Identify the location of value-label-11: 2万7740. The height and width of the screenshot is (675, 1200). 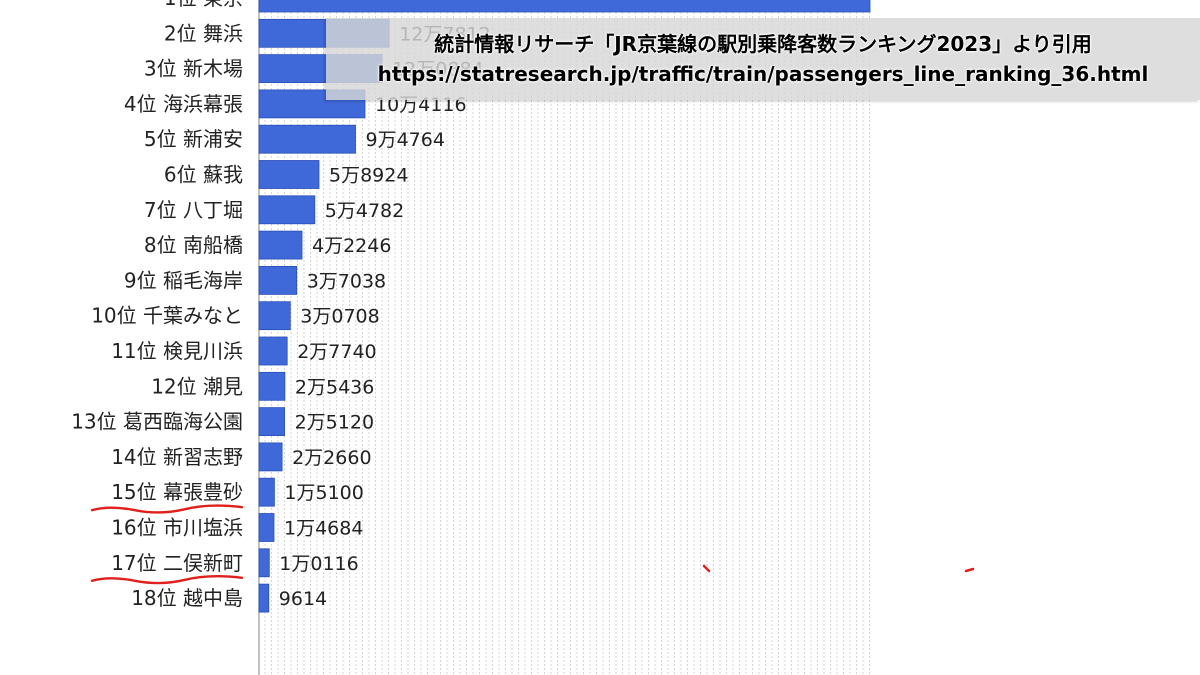
(336, 352).